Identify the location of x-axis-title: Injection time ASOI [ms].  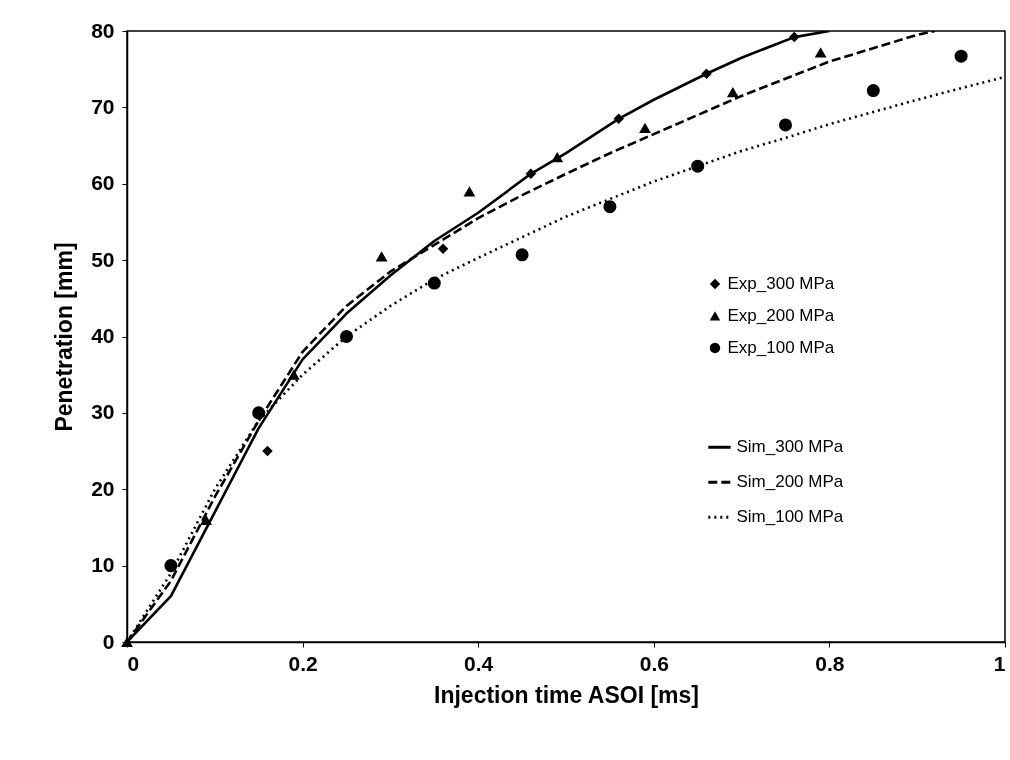
(566, 694).